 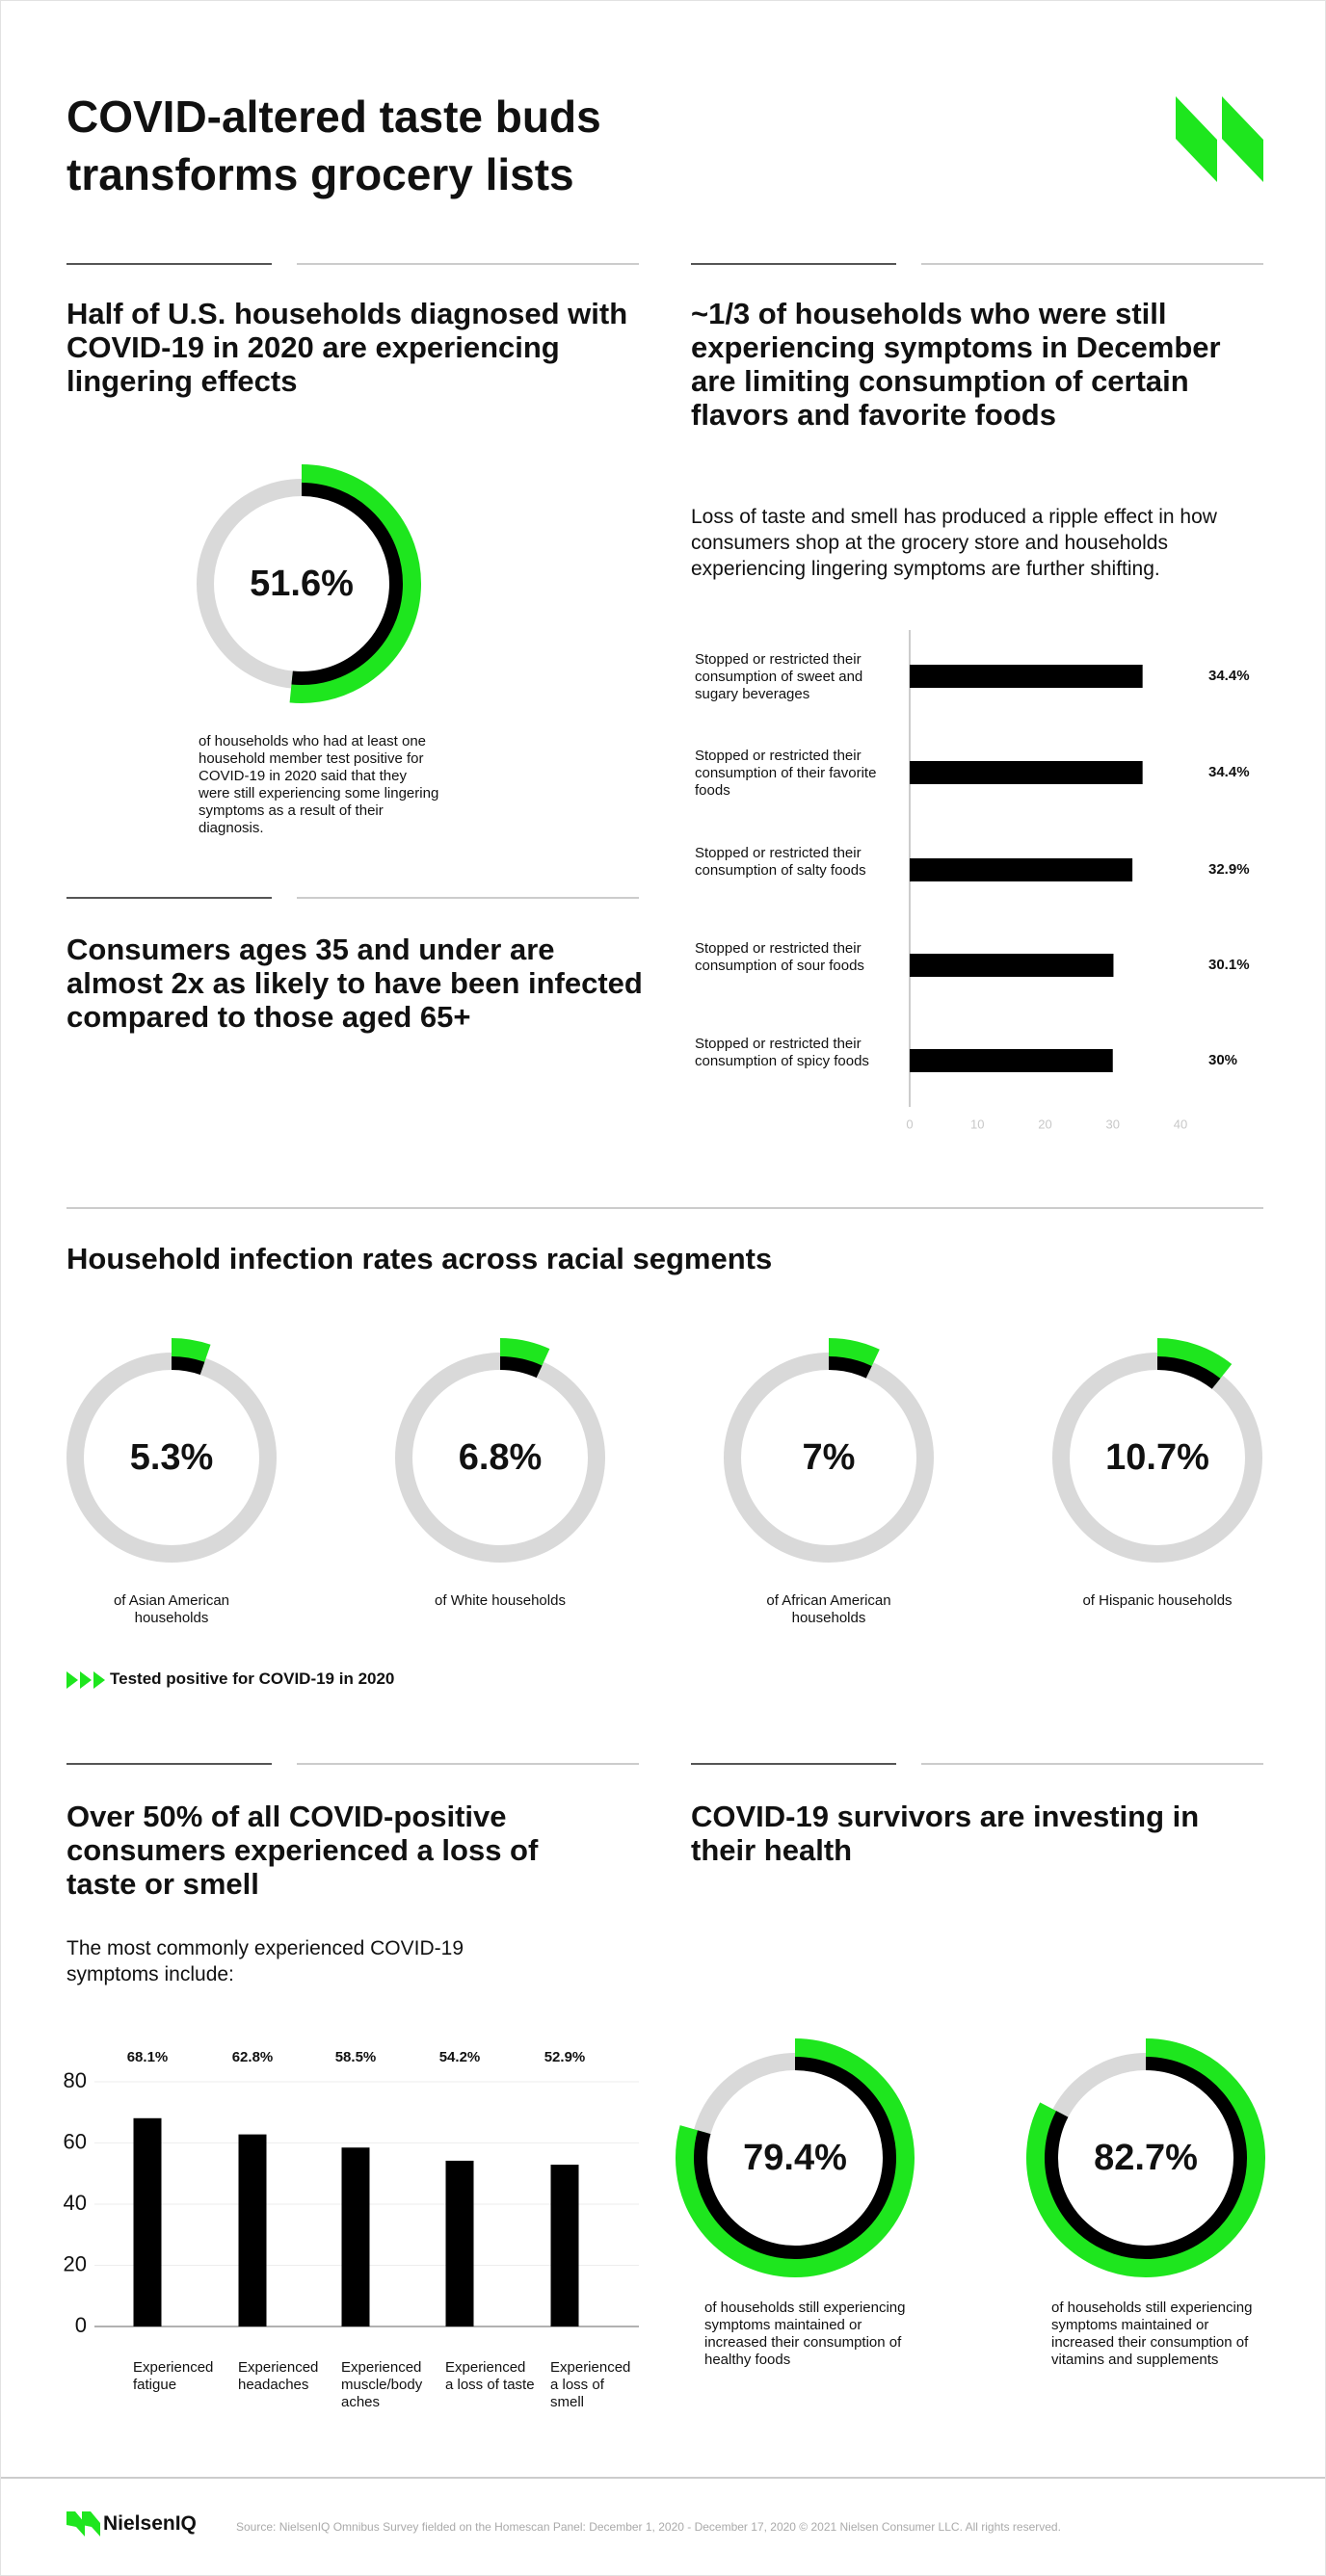 I want to click on value-label: 68.1%, so click(x=148, y=2057).